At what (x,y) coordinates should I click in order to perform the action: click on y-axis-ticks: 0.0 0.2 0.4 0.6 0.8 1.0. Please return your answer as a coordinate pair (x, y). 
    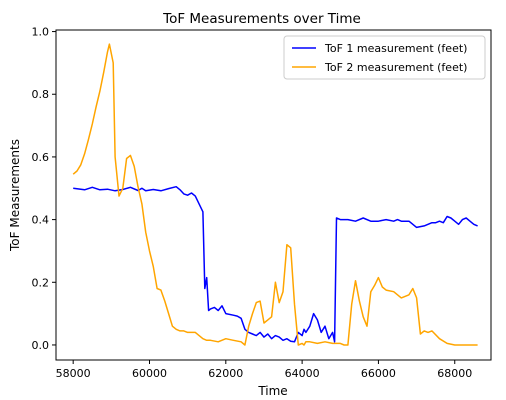
    Looking at the image, I should click on (44, 189).